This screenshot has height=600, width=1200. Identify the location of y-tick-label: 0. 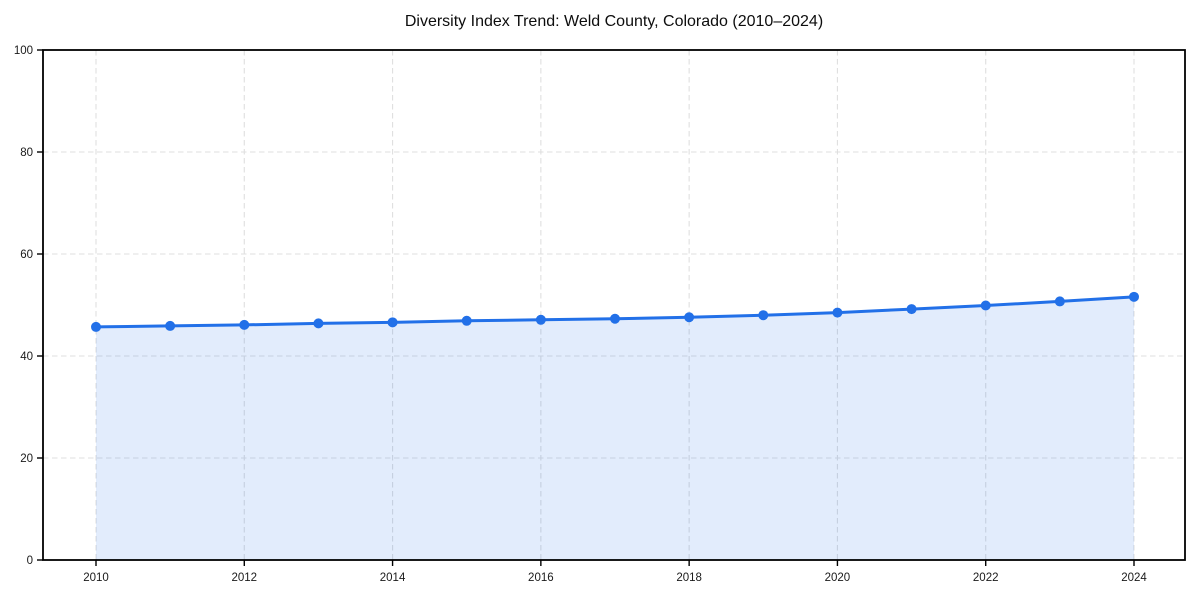
(30, 561).